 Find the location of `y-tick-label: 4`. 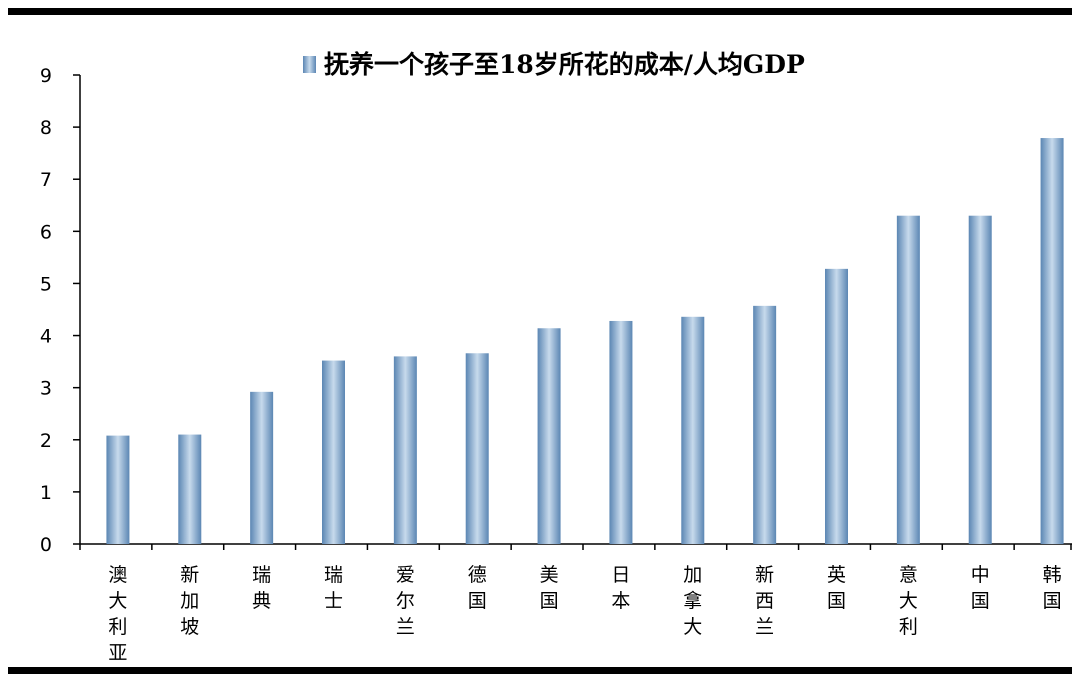

y-tick-label: 4 is located at coordinates (46, 337).